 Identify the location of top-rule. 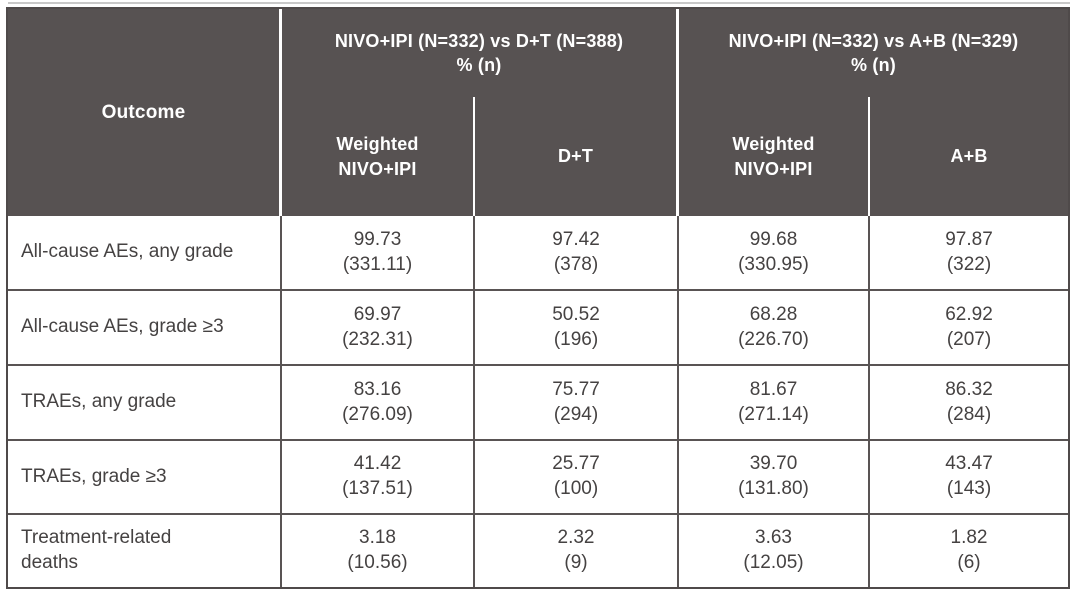
(539, 3).